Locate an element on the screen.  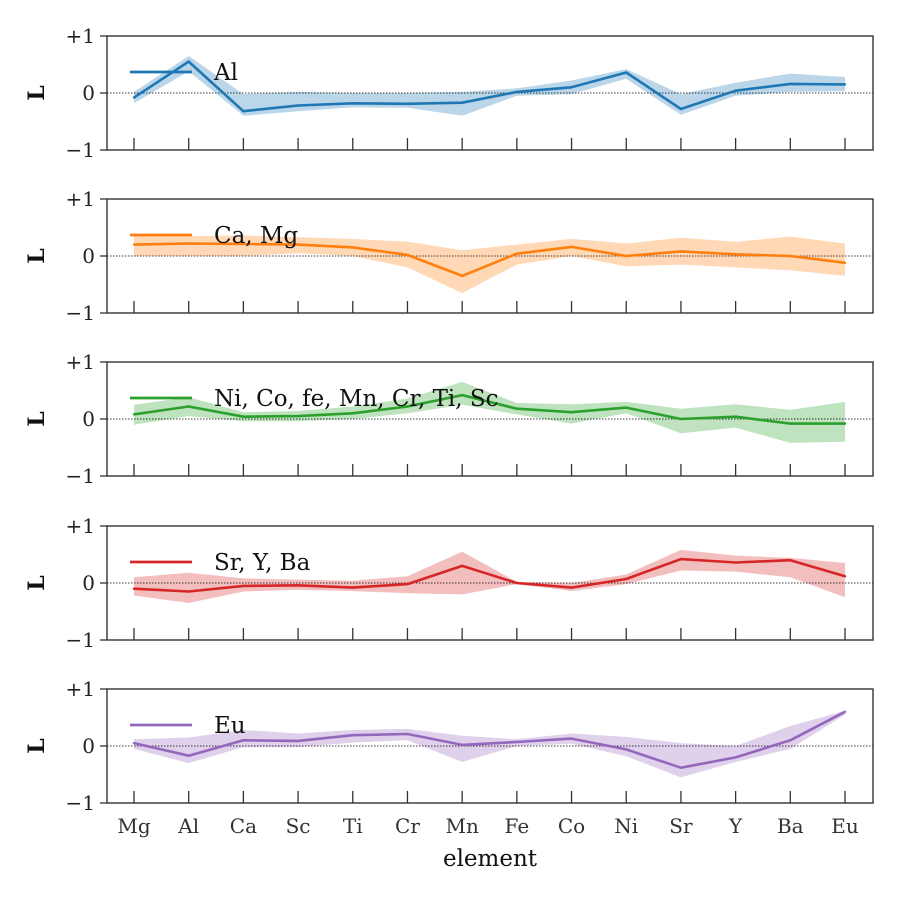
x-tick-label: Mn is located at coordinates (461, 826).